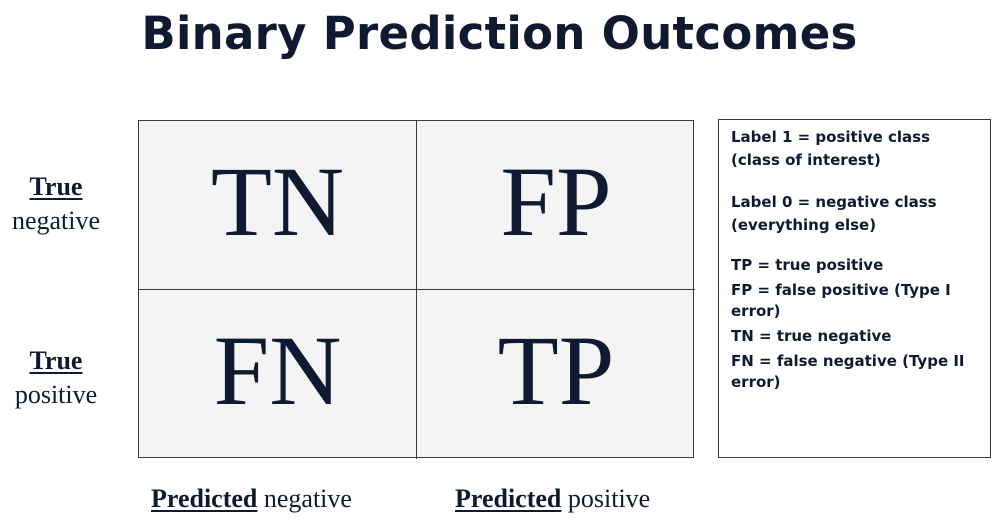 The image size is (999, 521). Describe the element at coordinates (304, 498) in the screenshot. I see `column-label-tail: negative` at that location.